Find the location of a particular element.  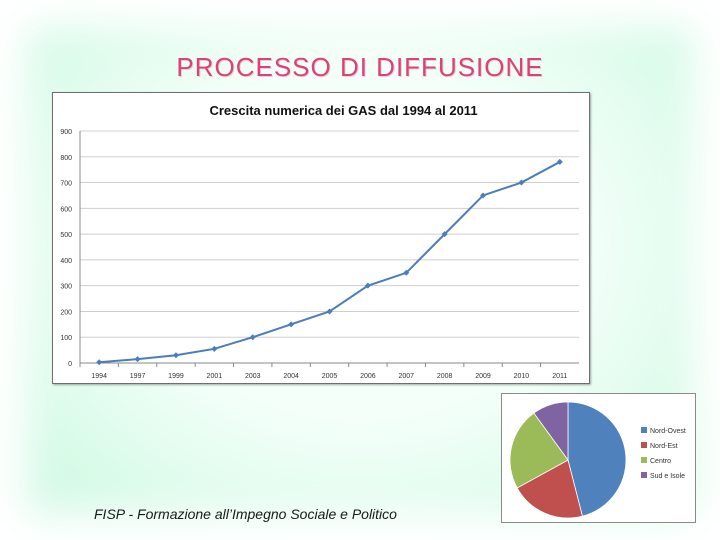

x-tick-label: 2007 is located at coordinates (406, 376).